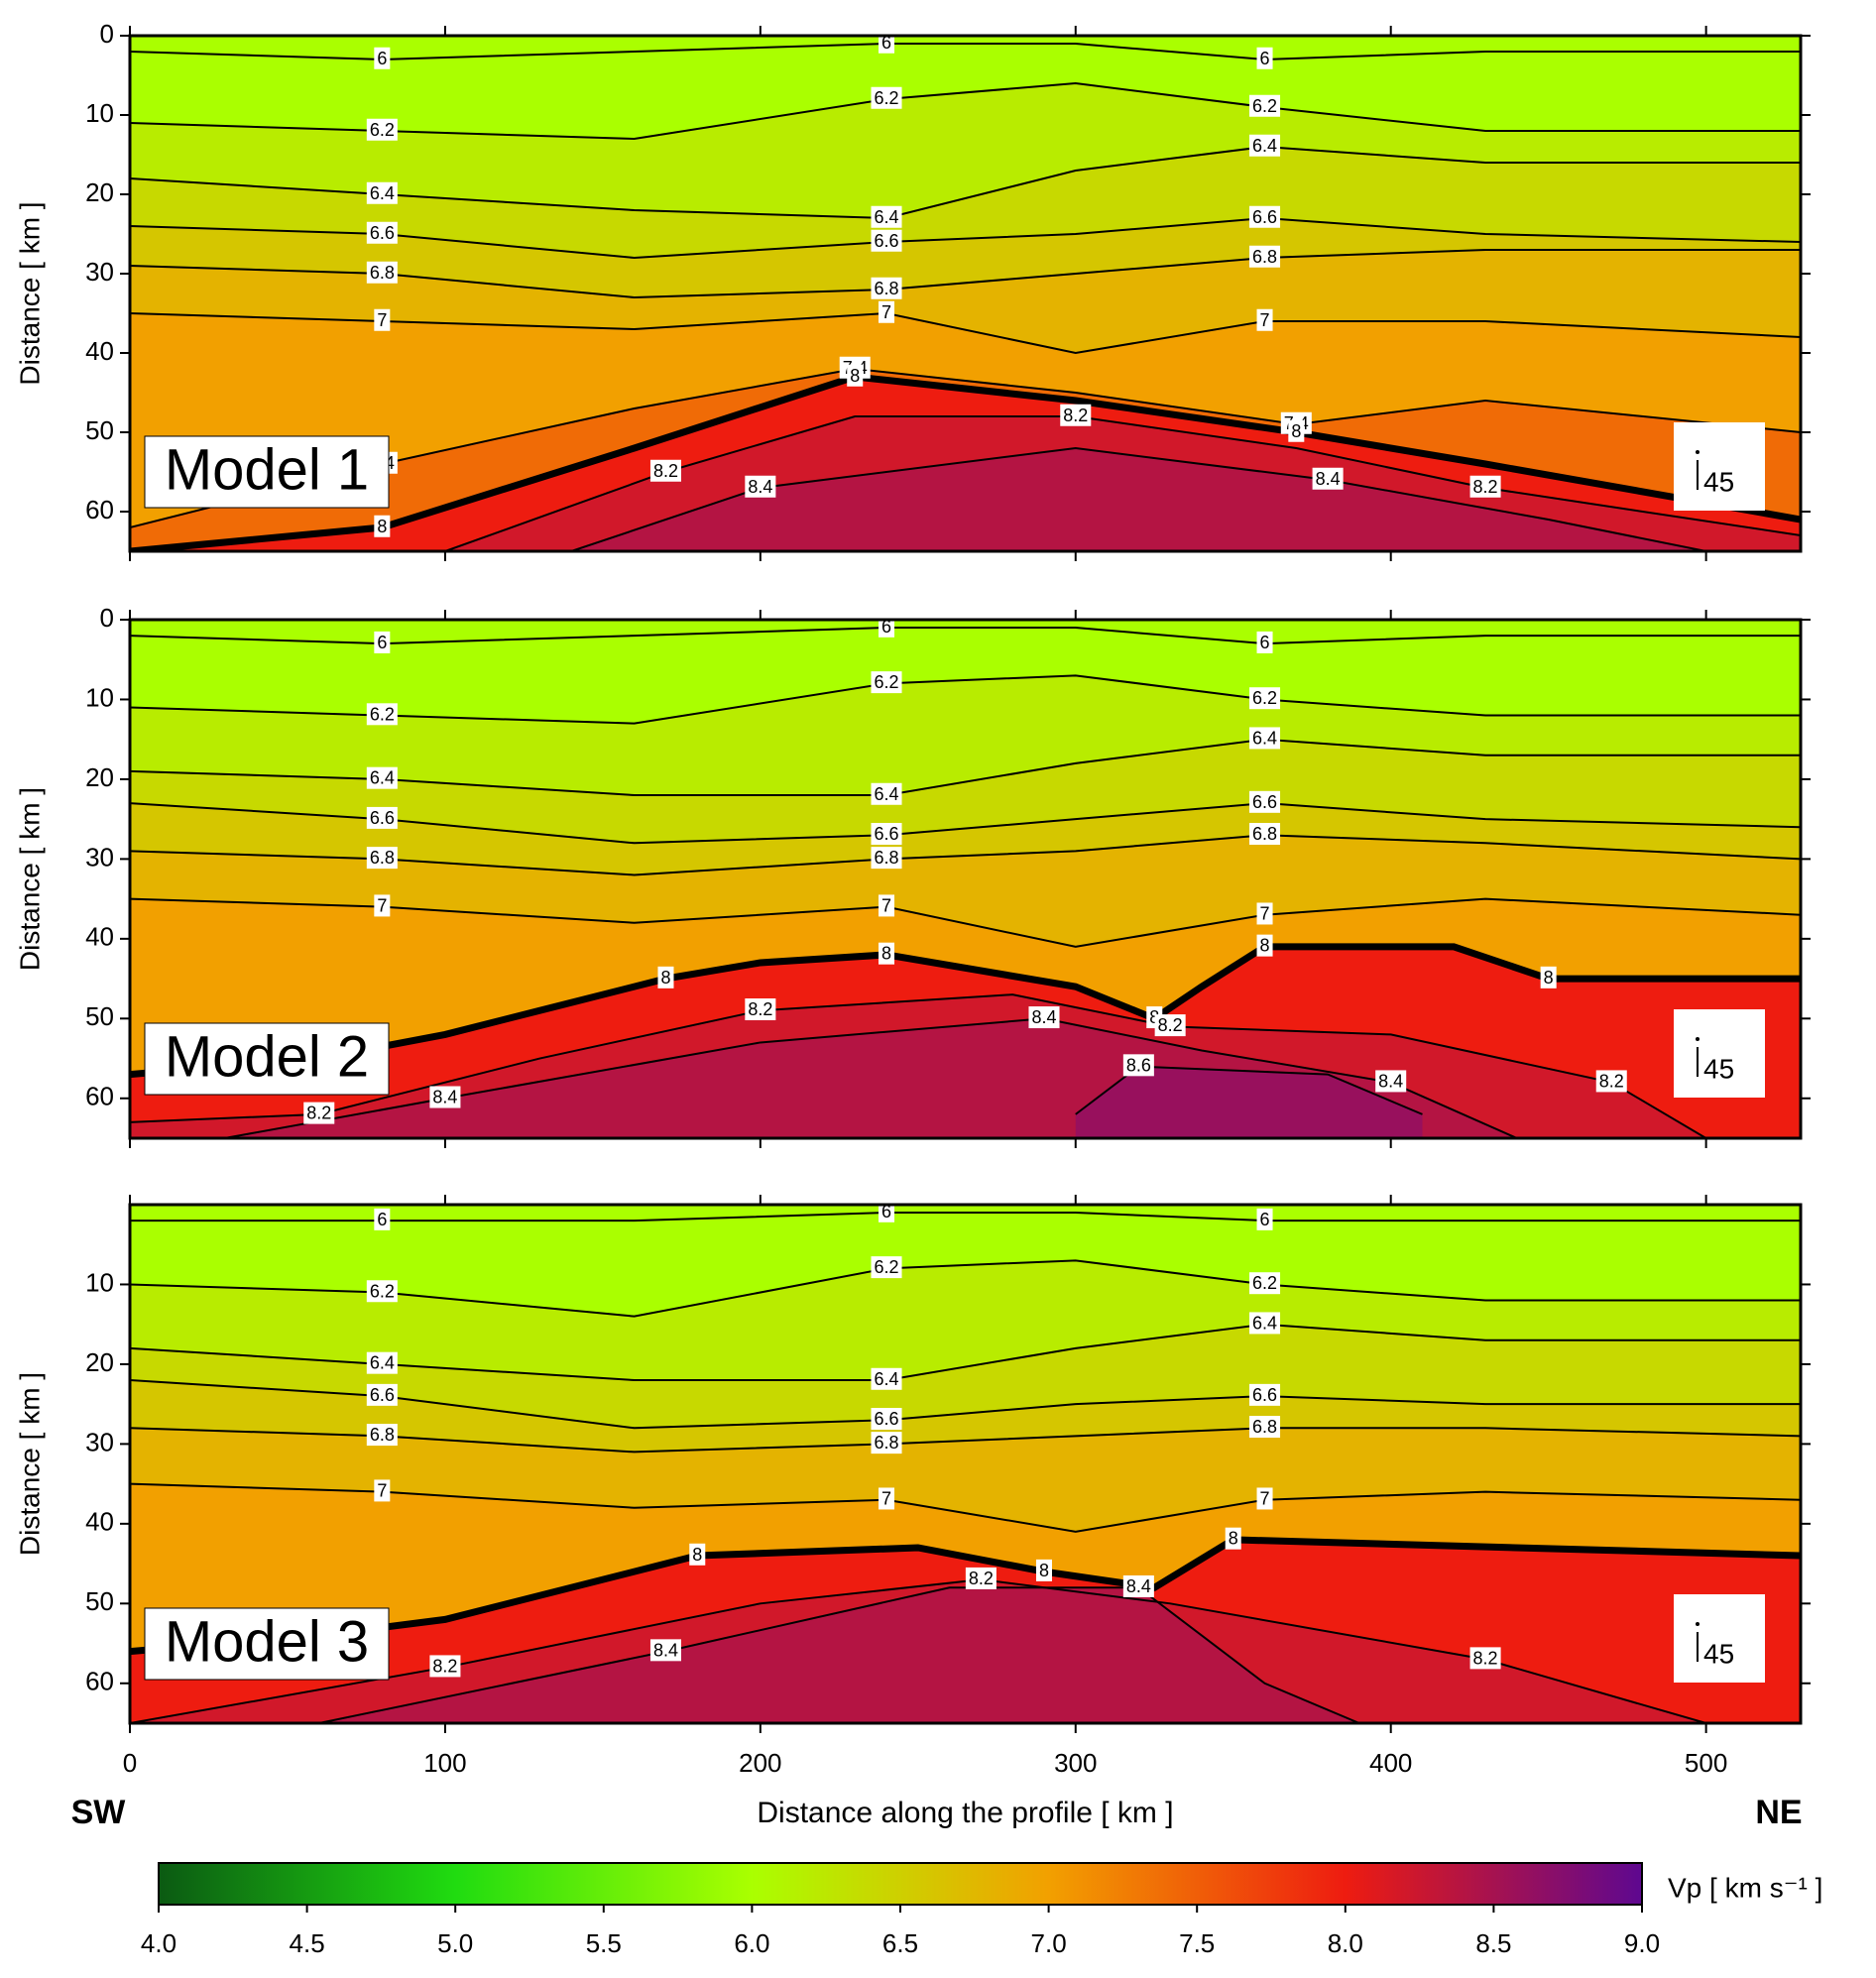  Describe the element at coordinates (1493, 1943) in the screenshot. I see `colorbar-tick-label: 8.5` at that location.